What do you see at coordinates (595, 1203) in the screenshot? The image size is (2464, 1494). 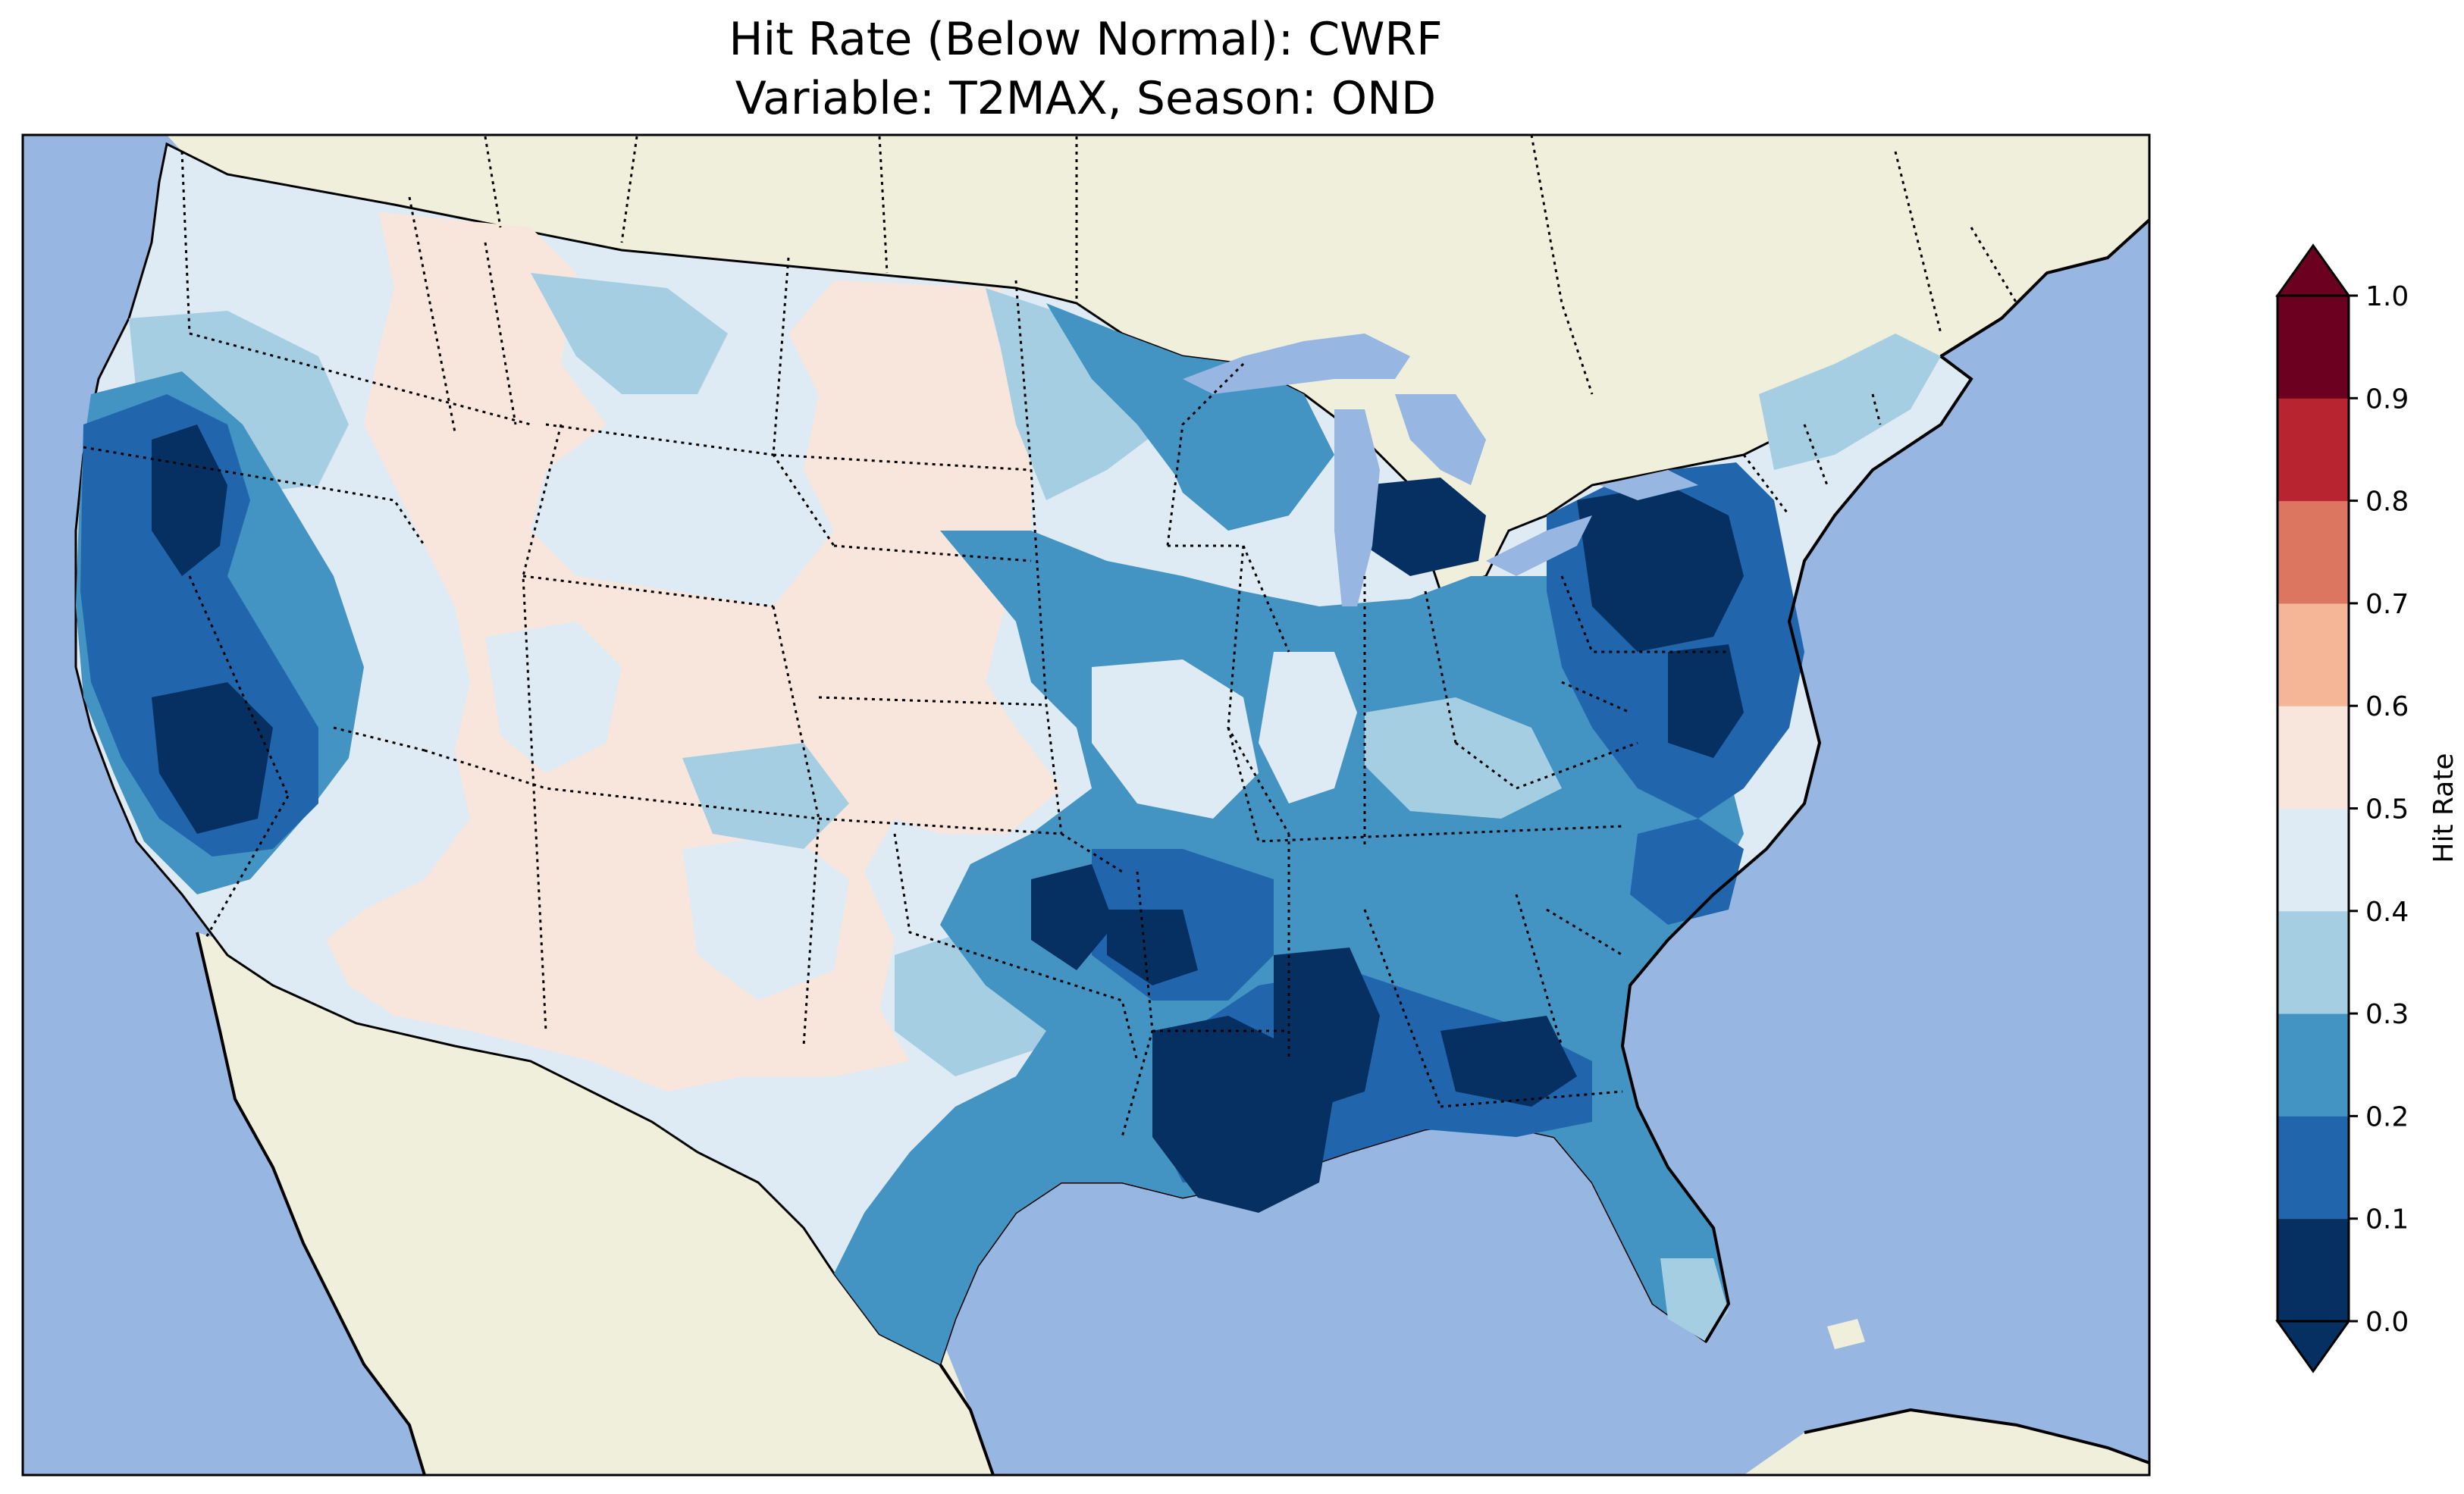 I see `mexico-land` at bounding box center [595, 1203].